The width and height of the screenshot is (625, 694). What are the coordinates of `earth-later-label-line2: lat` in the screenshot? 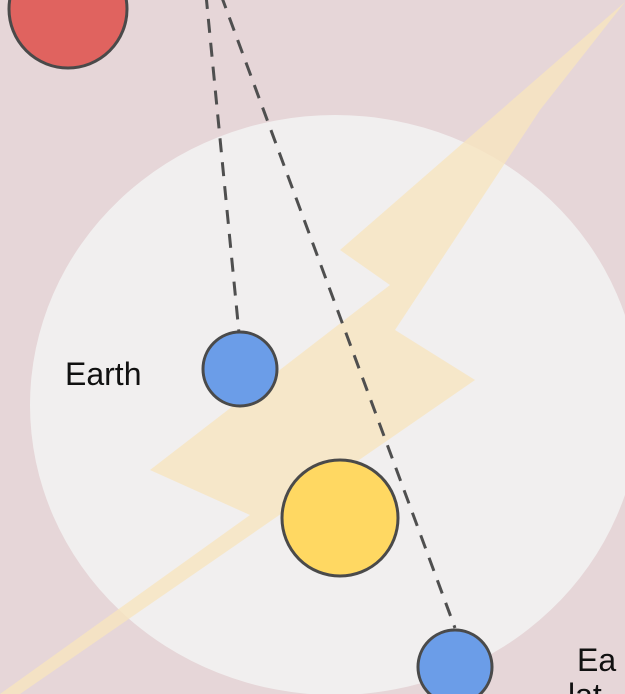 It's located at (585, 685).